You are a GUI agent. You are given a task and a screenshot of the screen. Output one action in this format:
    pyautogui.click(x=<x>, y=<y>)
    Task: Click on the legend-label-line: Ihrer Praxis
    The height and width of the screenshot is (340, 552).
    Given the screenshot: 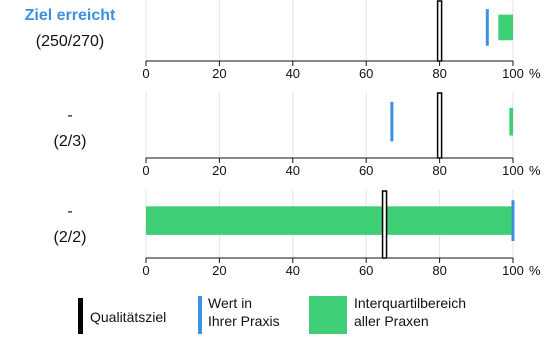 What is the action you would take?
    pyautogui.click(x=244, y=321)
    